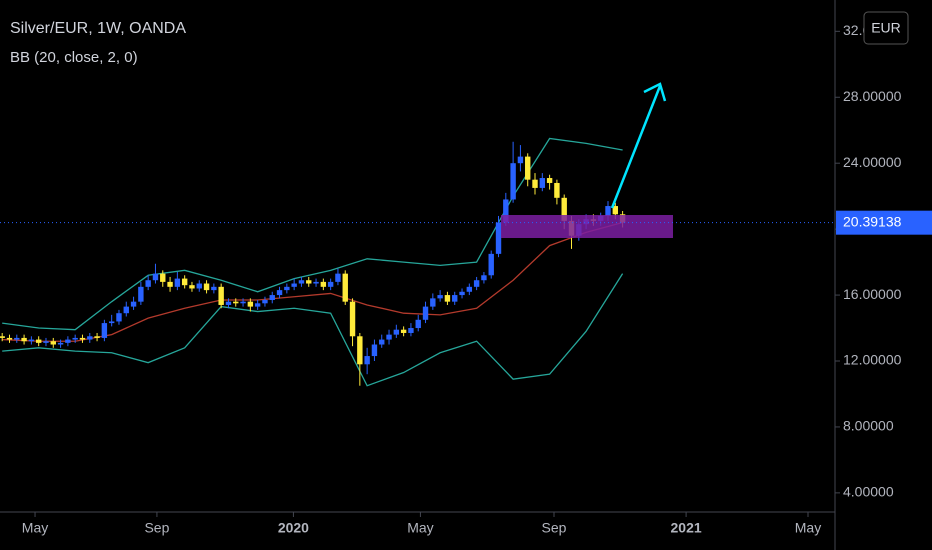 The image size is (932, 550). What do you see at coordinates (872, 221) in the screenshot?
I see `last-price-label: 20.39138` at bounding box center [872, 221].